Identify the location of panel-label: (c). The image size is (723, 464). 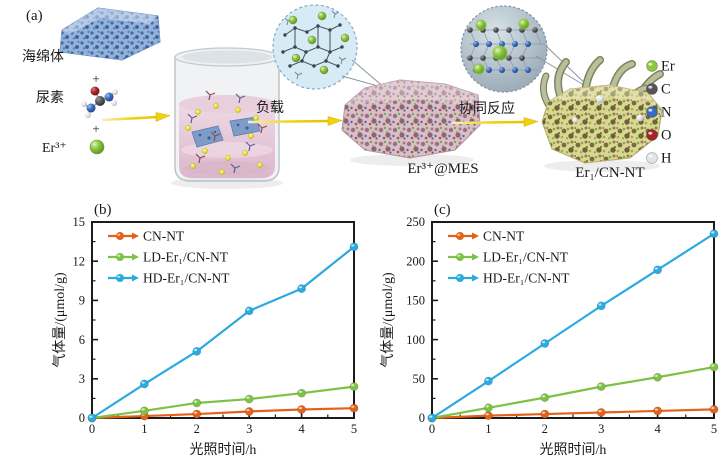
(442, 210).